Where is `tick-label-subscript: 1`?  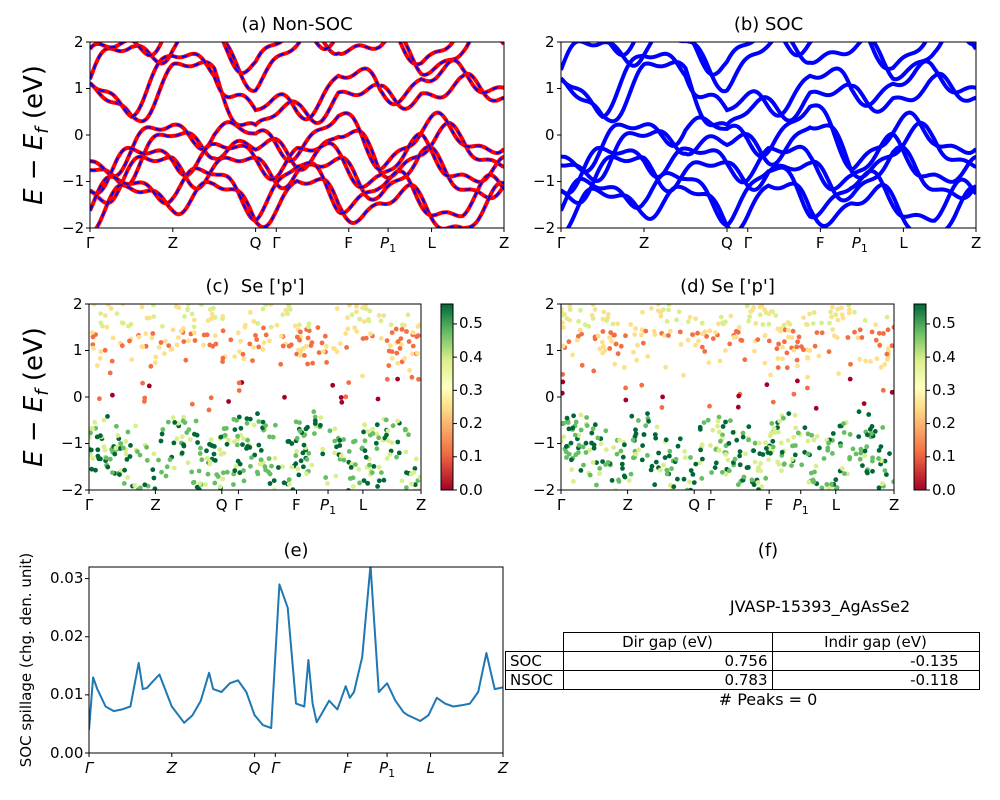
tick-label-subscript: 1 is located at coordinates (864, 248).